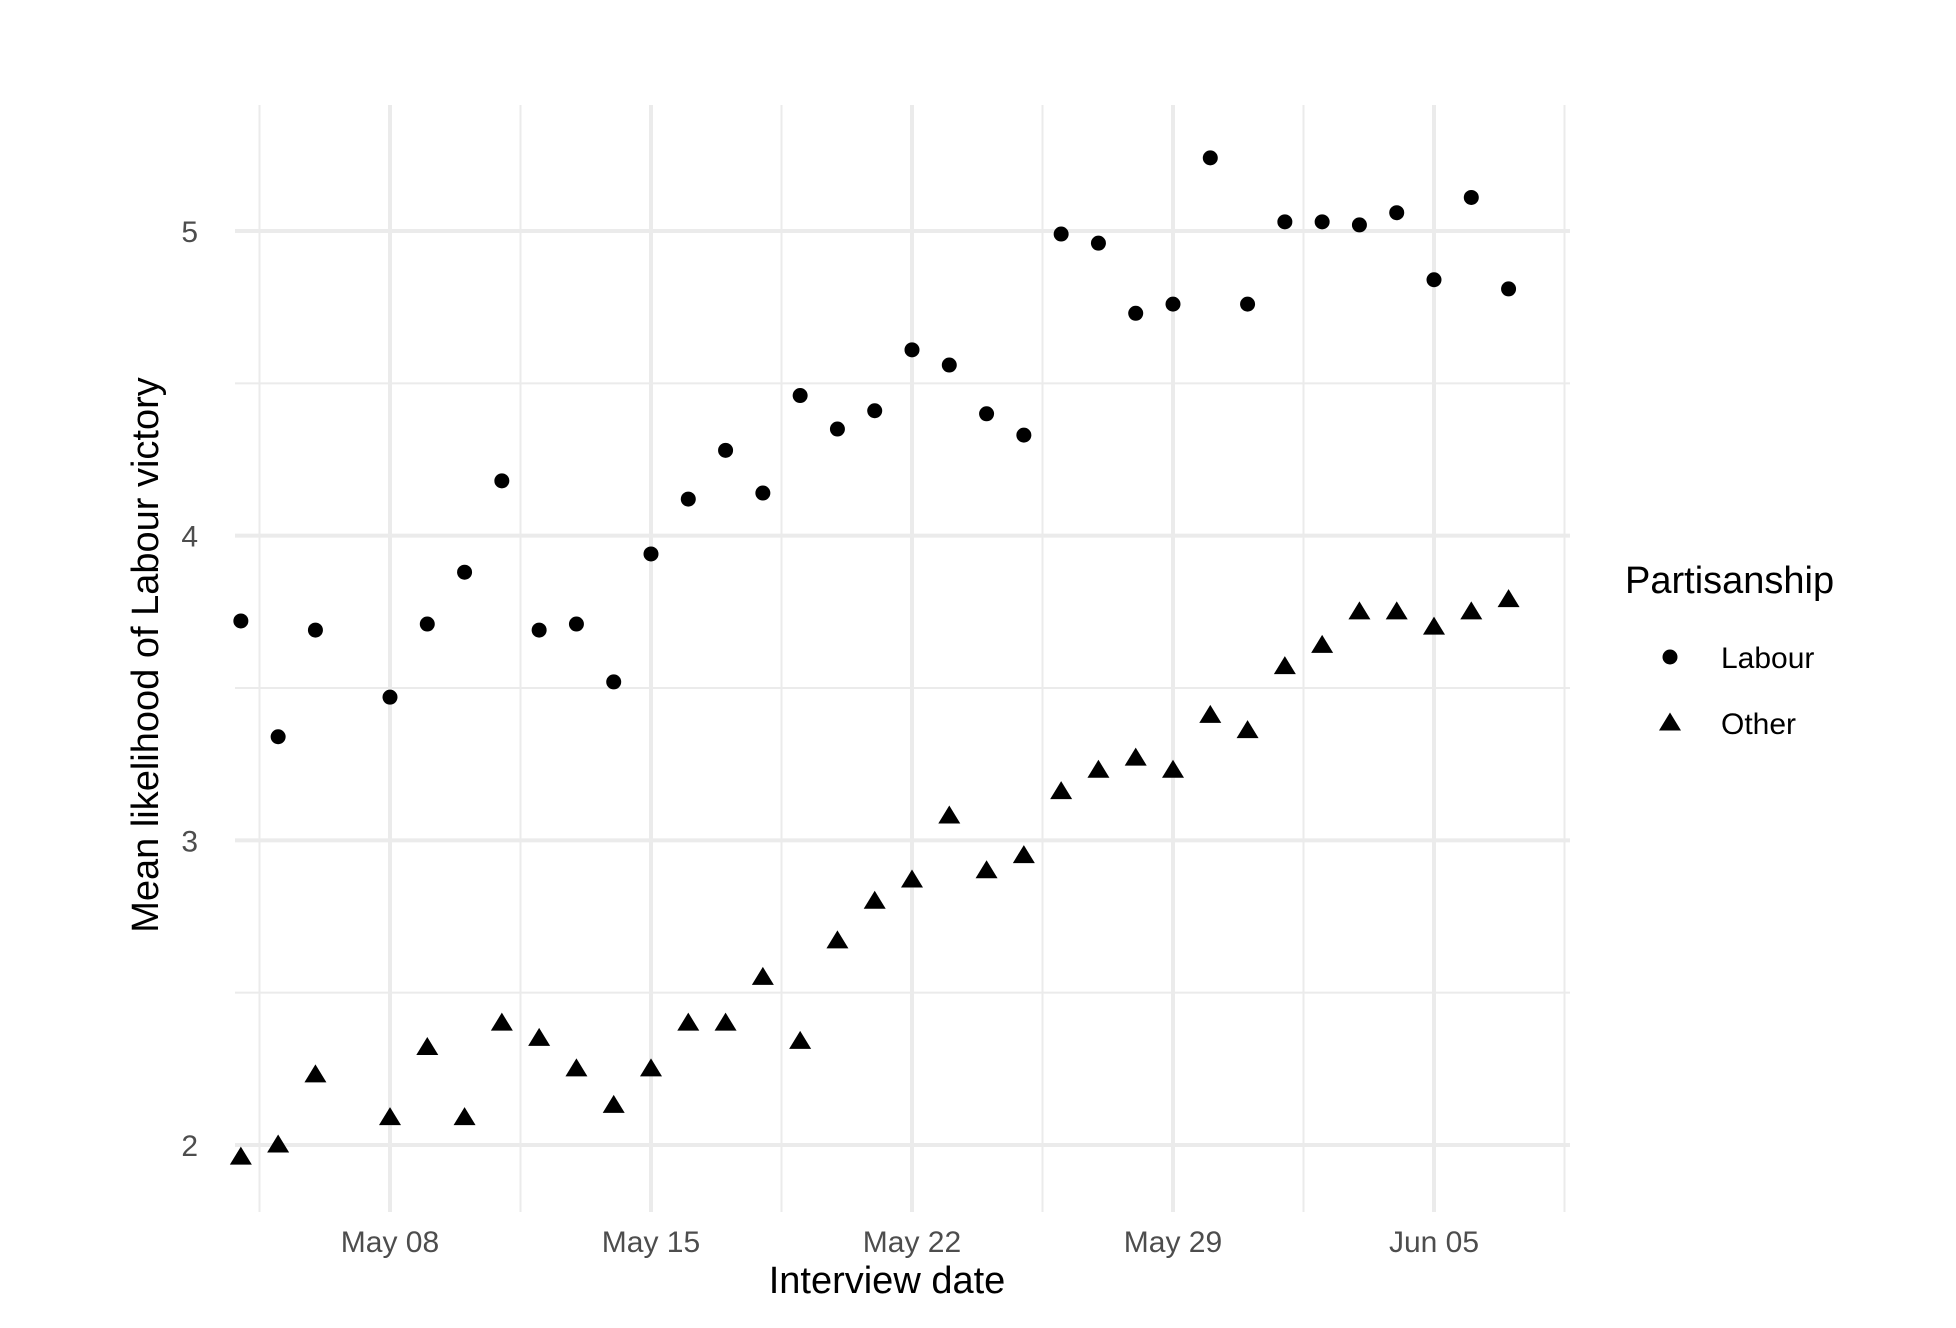 The image size is (1956, 1328). What do you see at coordinates (1173, 1242) in the screenshot?
I see `x-tick-label: May 29` at bounding box center [1173, 1242].